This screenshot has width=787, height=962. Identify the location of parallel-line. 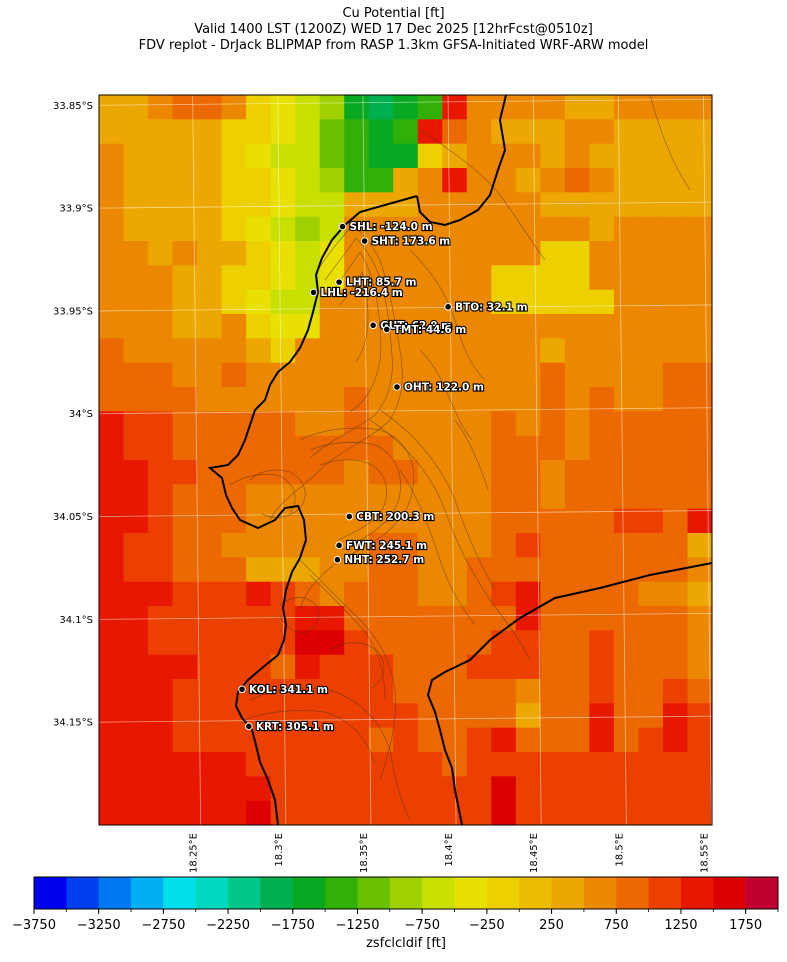
(405, 616).